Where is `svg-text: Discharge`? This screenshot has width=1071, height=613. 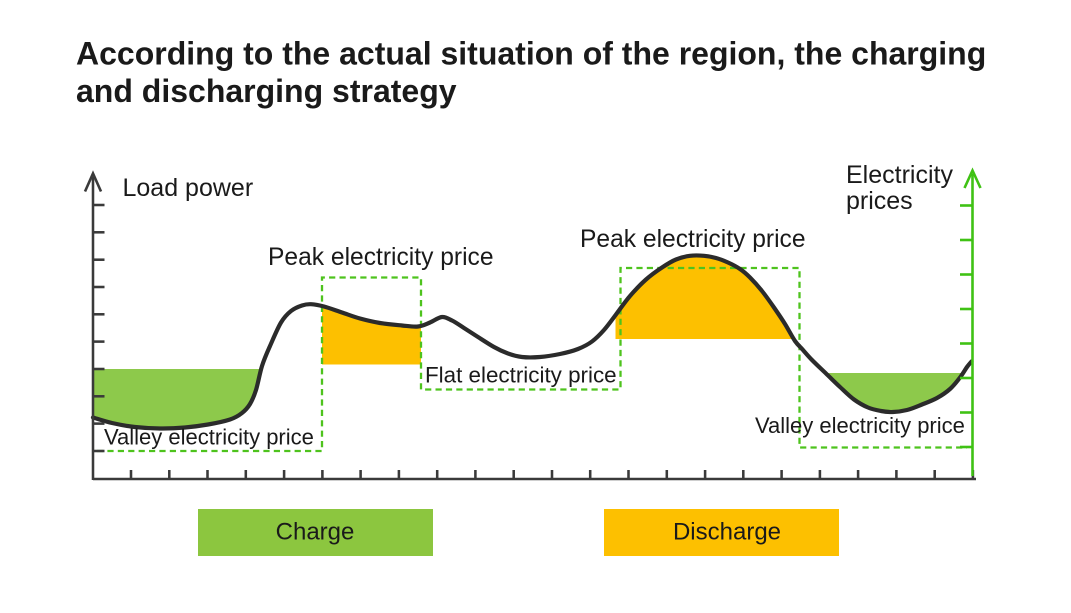
svg-text: Discharge is located at coordinates (727, 532).